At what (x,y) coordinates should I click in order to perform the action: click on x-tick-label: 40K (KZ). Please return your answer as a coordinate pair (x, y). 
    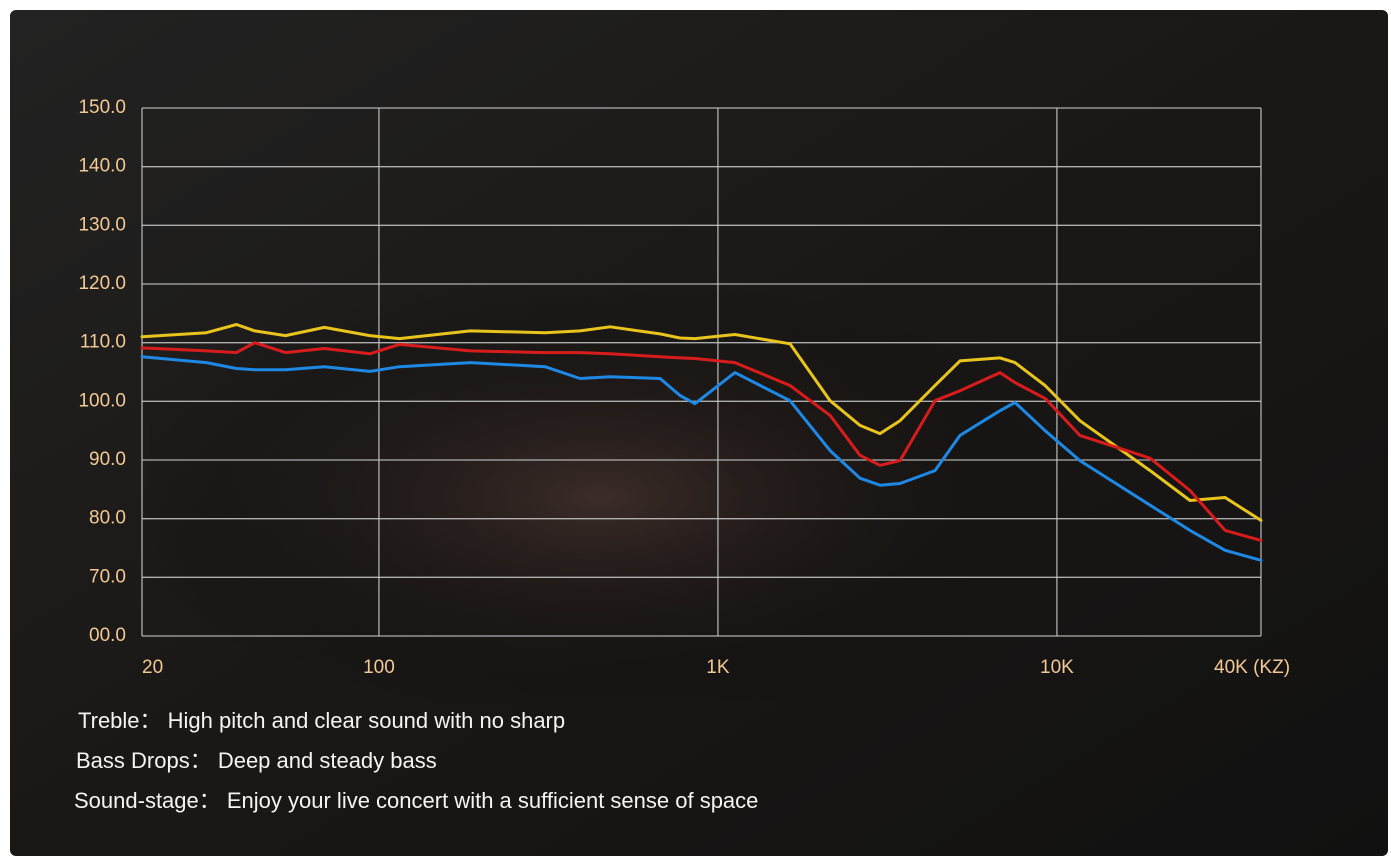
    Looking at the image, I should click on (1252, 667).